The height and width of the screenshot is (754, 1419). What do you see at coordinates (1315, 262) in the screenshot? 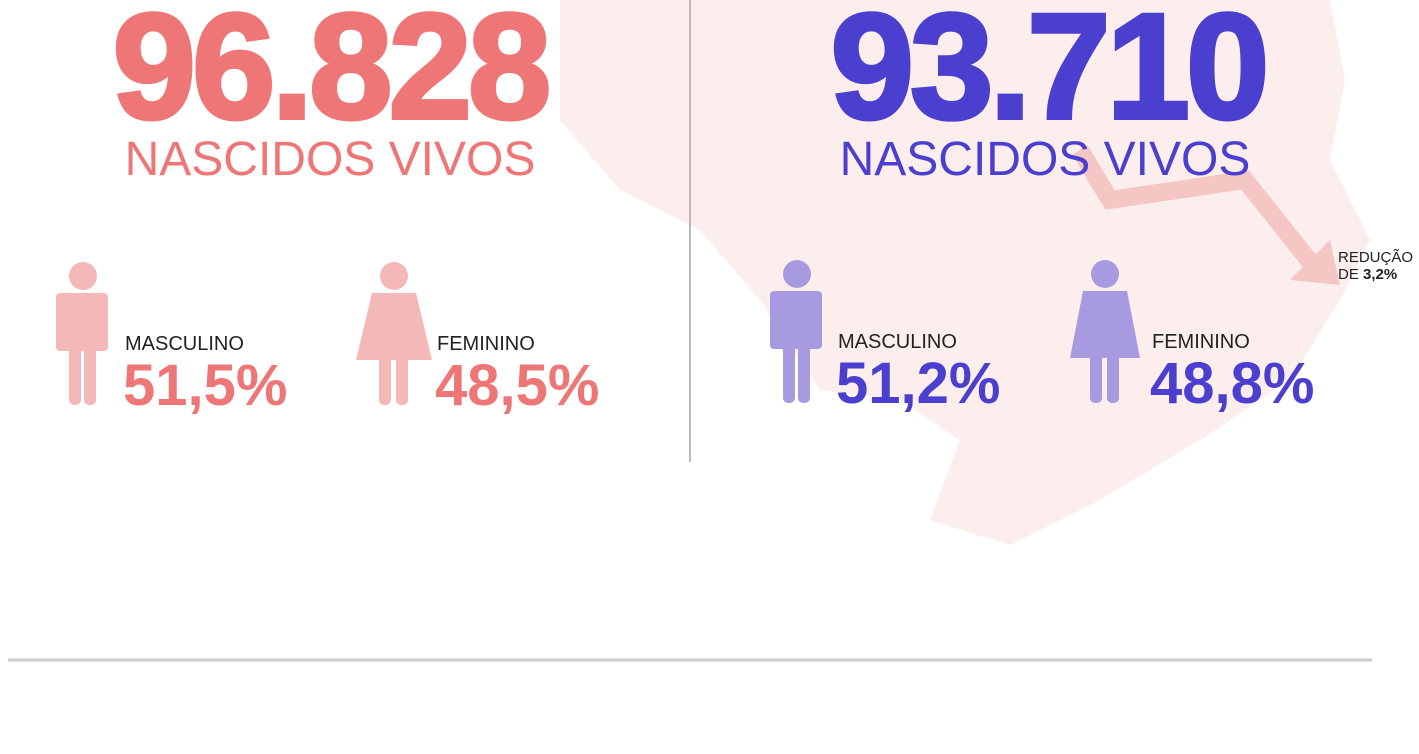
I see `trend-arrowhead` at bounding box center [1315, 262].